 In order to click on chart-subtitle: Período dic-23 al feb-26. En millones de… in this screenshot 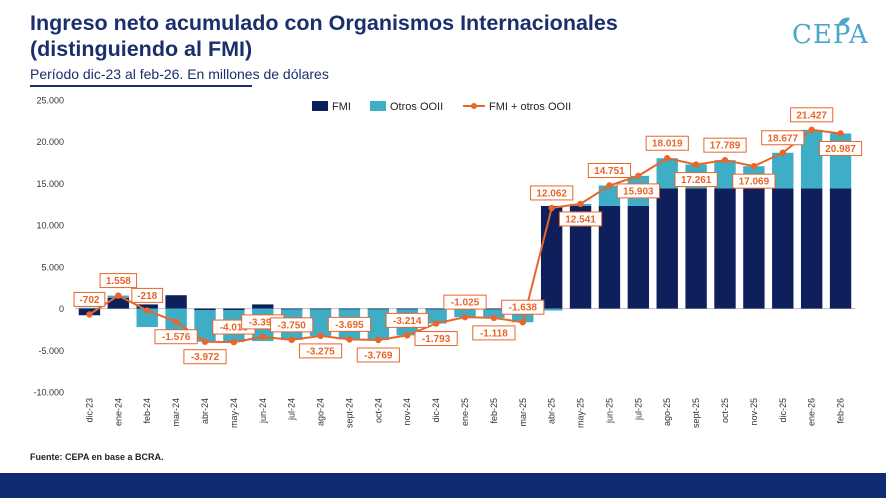, I will do `click(179, 74)`.